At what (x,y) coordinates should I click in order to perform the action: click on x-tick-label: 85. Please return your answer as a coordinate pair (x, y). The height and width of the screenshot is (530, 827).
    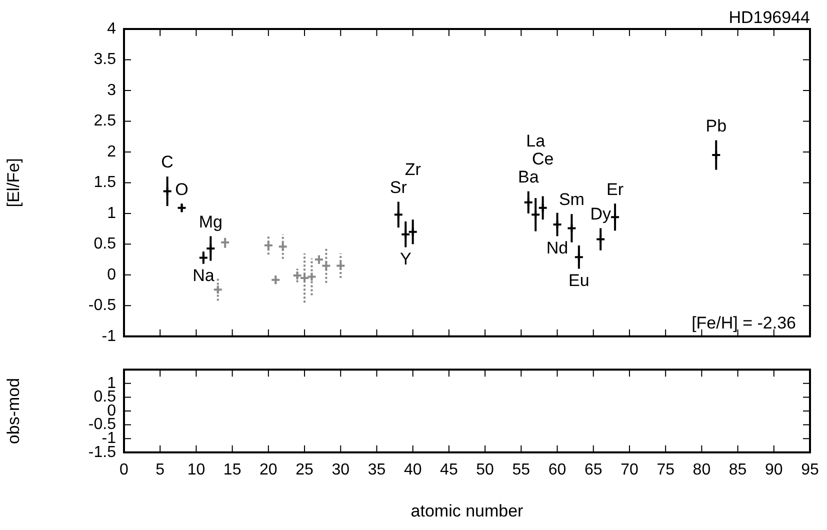
    Looking at the image, I should click on (737, 469).